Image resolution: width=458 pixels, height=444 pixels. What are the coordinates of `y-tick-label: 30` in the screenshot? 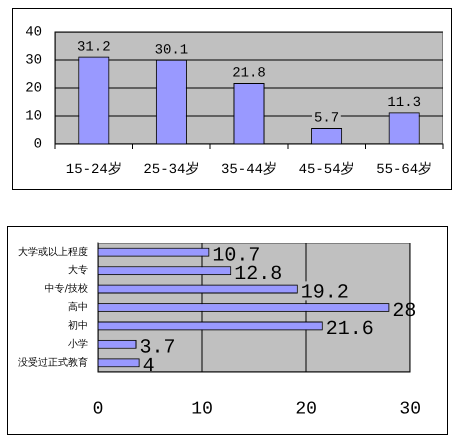 It's located at (33, 60).